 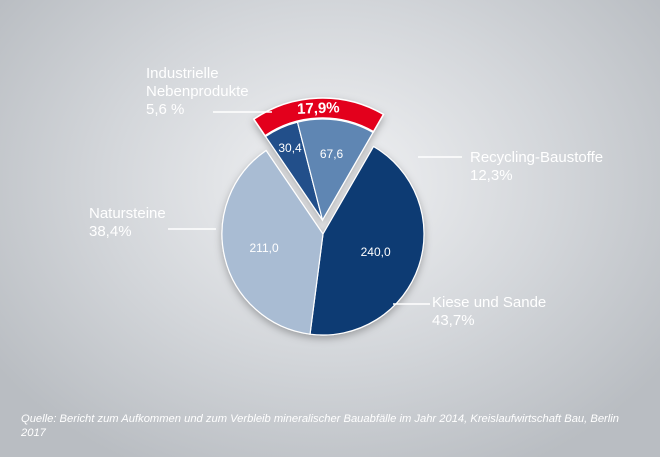 What do you see at coordinates (491, 175) in the screenshot?
I see `recycling-percent: 12,3%` at bounding box center [491, 175].